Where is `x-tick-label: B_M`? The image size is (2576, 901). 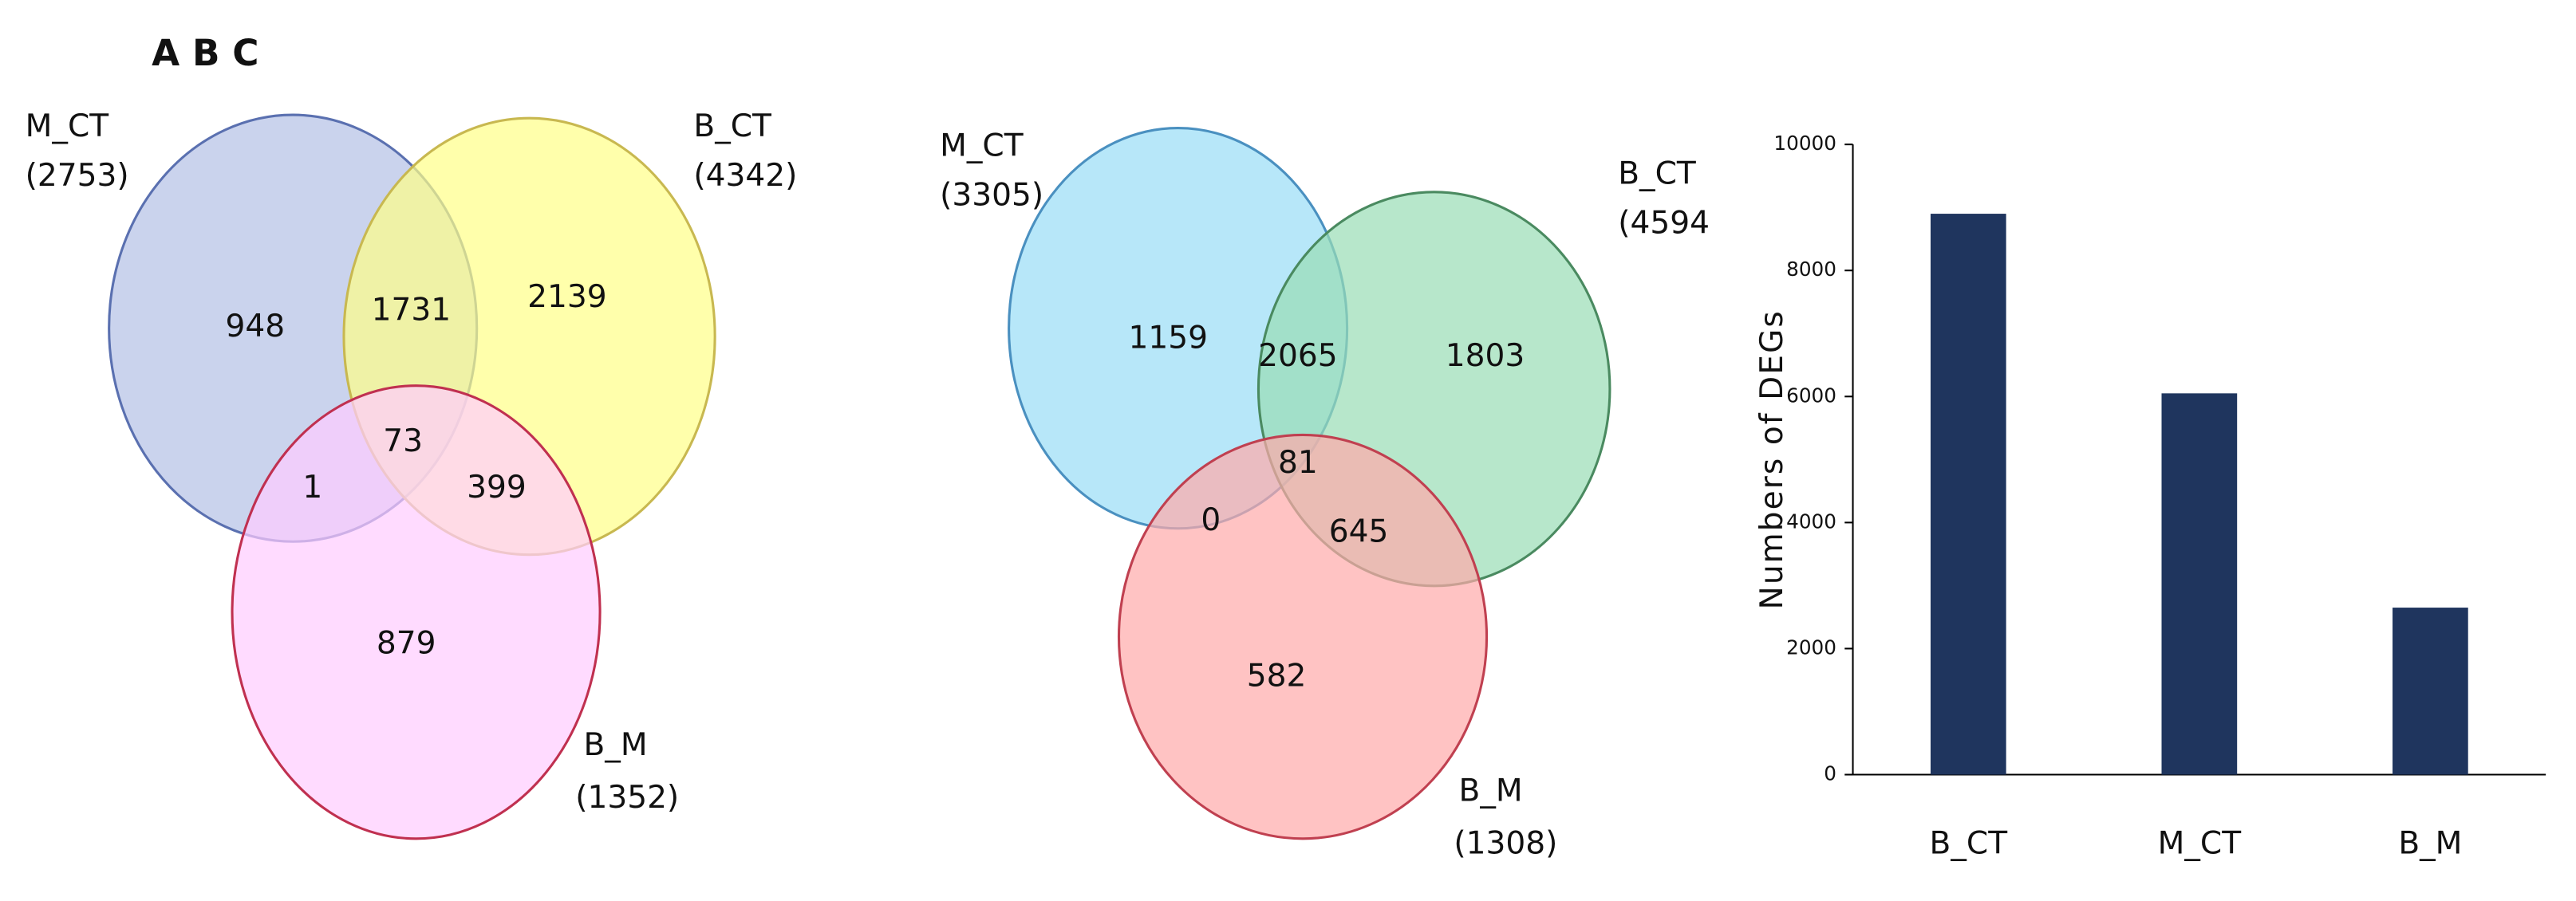
x-tick-label: B_M is located at coordinates (2430, 844).